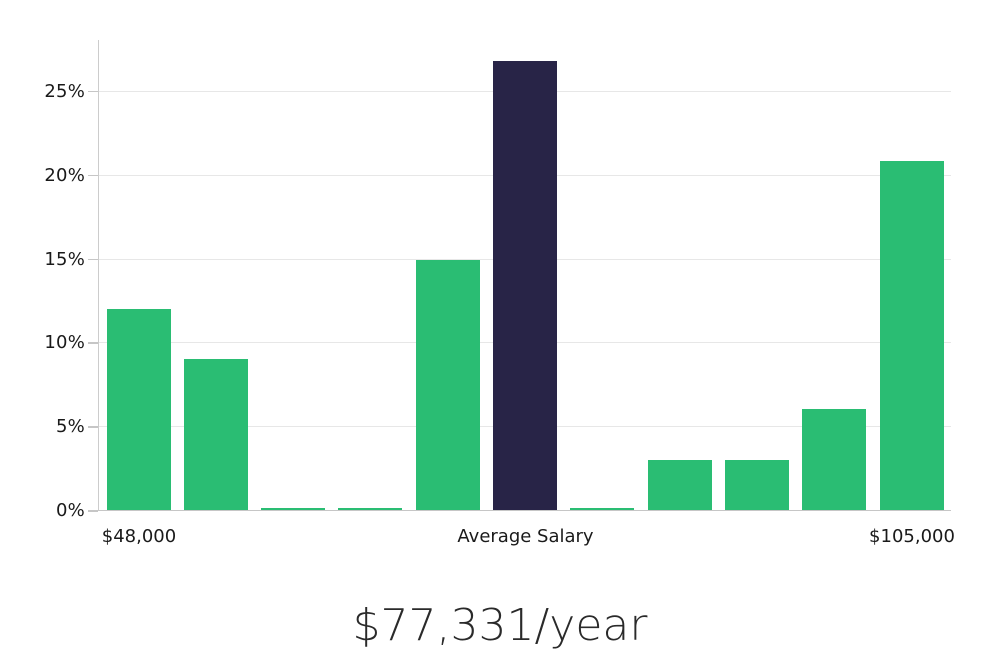 Image resolution: width=1000 pixels, height=660 pixels. I want to click on ytick-mark-20%, so click(93, 175).